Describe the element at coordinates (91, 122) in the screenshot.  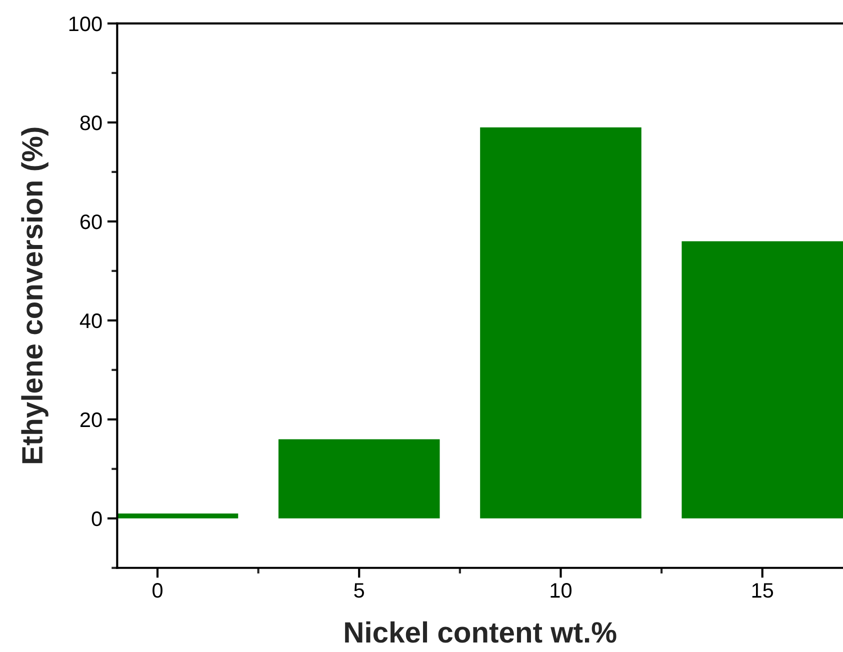
I see `y-tick-label: 80` at that location.